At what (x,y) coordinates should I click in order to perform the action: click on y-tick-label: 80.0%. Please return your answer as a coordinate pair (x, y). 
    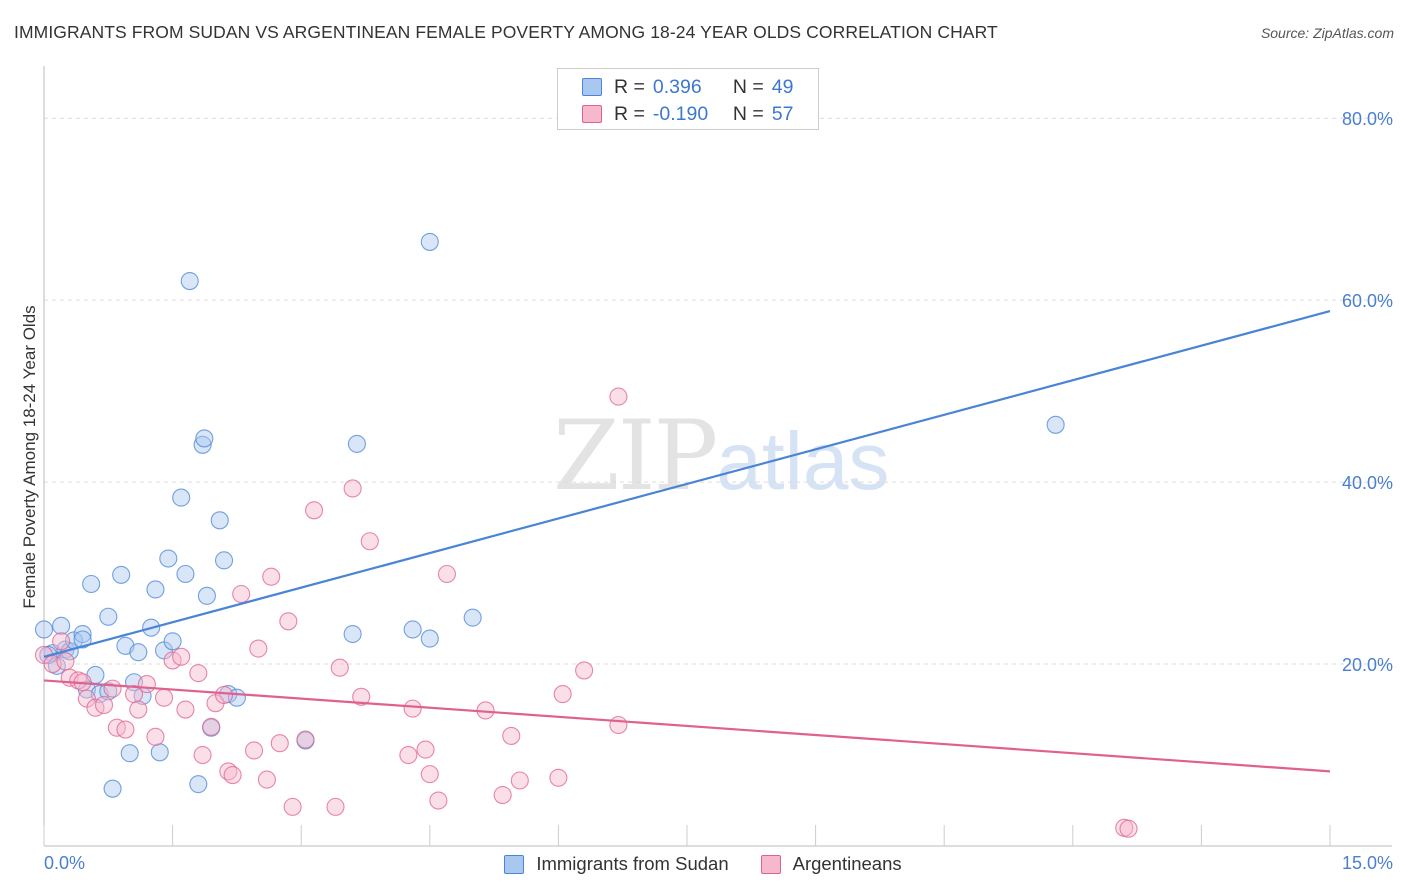
    Looking at the image, I should click on (1367, 119).